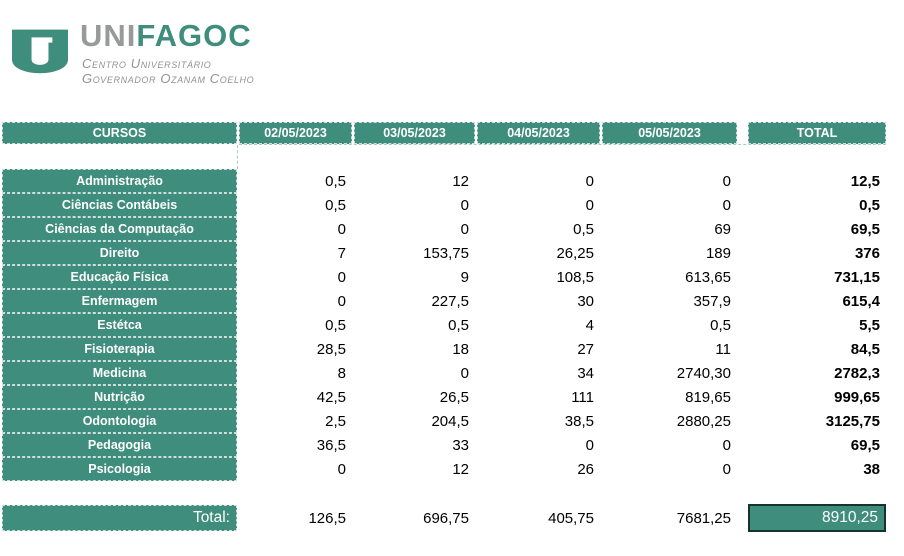 This screenshot has width=904, height=556. Describe the element at coordinates (460, 445) in the screenshot. I see `value-cell: 33` at that location.